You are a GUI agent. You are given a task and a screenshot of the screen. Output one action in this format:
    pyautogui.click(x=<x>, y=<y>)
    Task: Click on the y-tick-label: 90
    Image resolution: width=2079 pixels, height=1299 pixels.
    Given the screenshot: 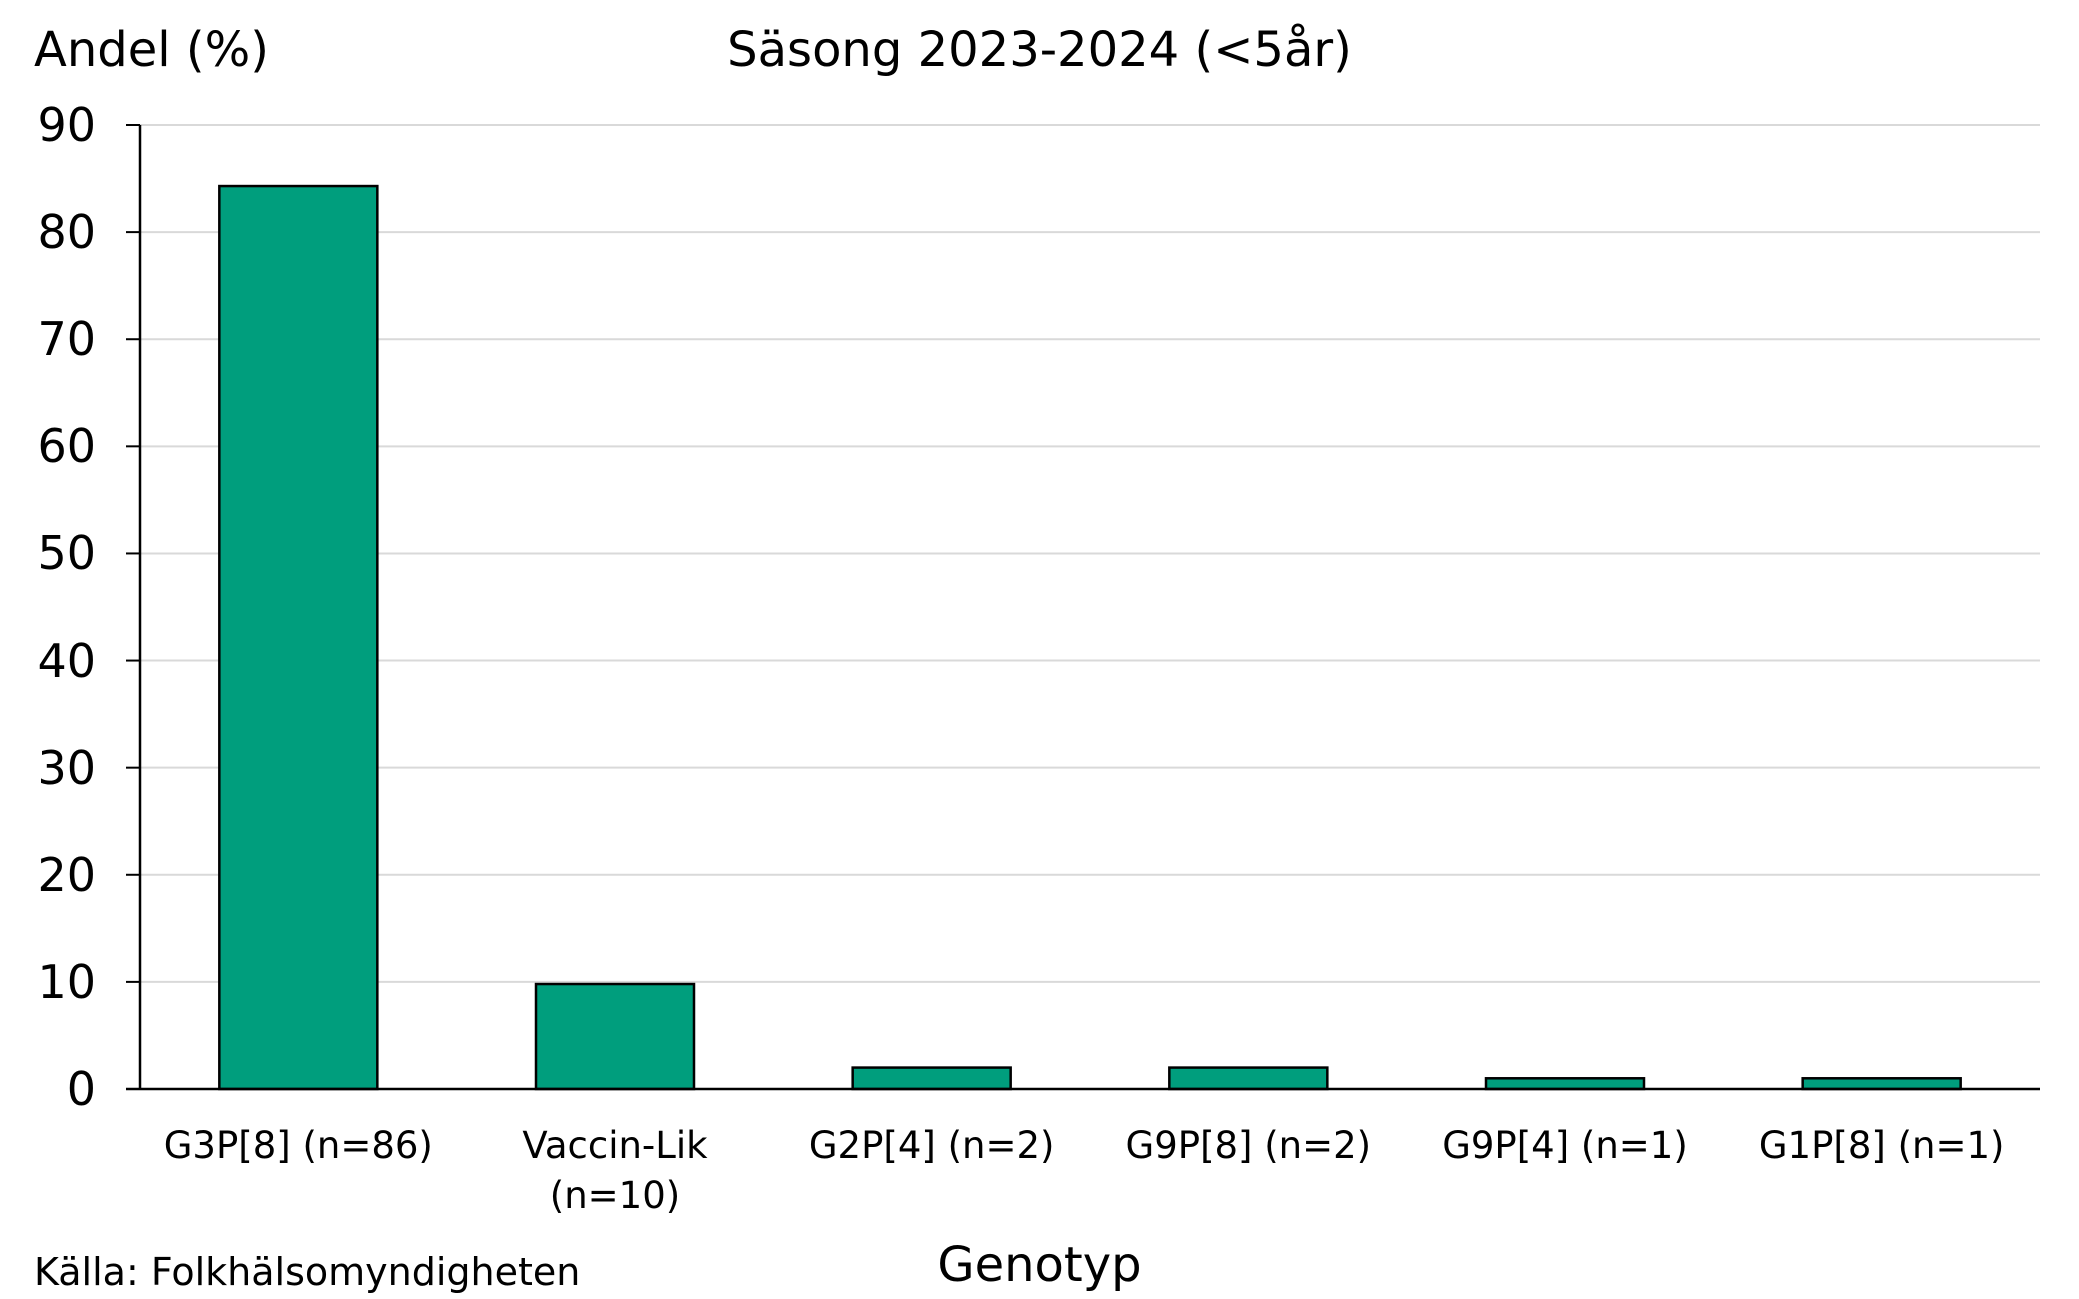 What is the action you would take?
    pyautogui.click(x=66, y=125)
    